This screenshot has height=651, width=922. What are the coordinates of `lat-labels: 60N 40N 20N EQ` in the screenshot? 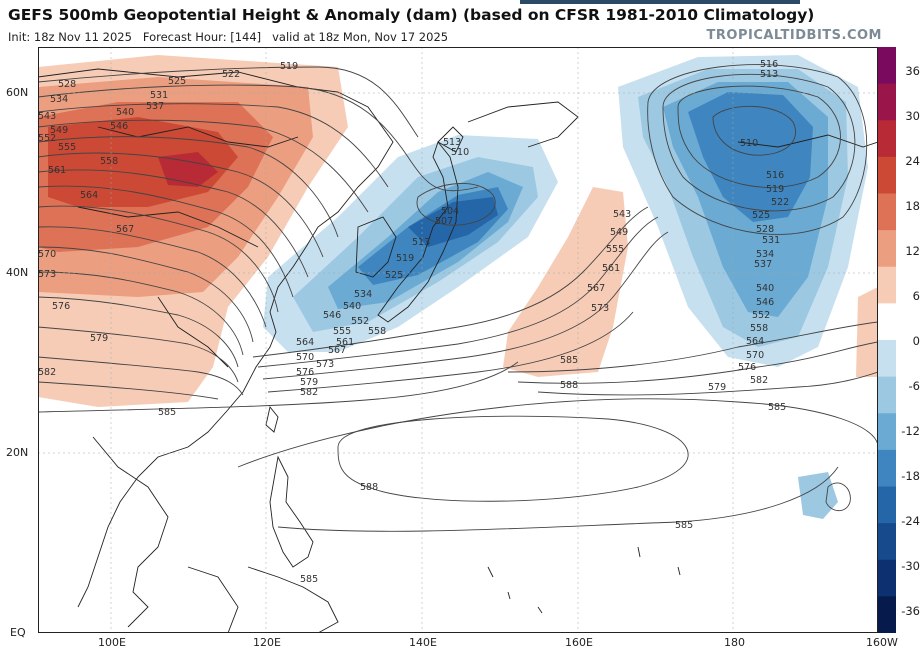 It's located at (19, 343).